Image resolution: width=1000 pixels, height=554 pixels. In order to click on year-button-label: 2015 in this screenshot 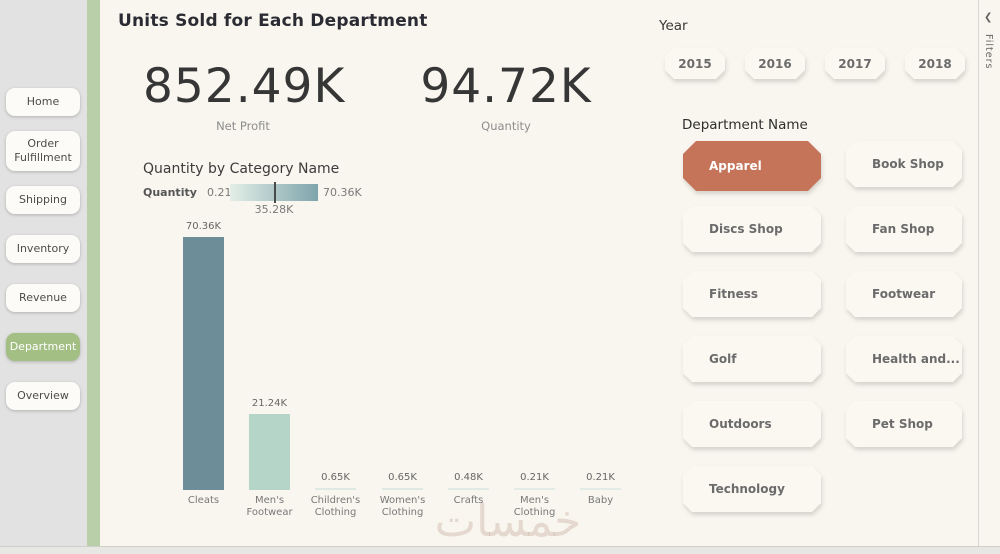, I will do `click(695, 63)`.